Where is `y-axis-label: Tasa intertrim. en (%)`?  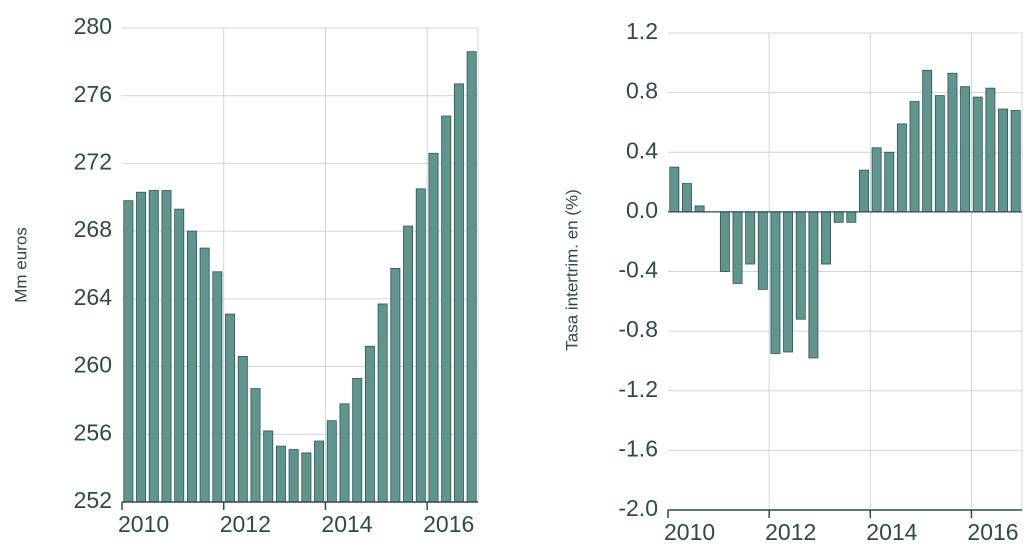
y-axis-label: Tasa intertrim. en (%) is located at coordinates (571, 270).